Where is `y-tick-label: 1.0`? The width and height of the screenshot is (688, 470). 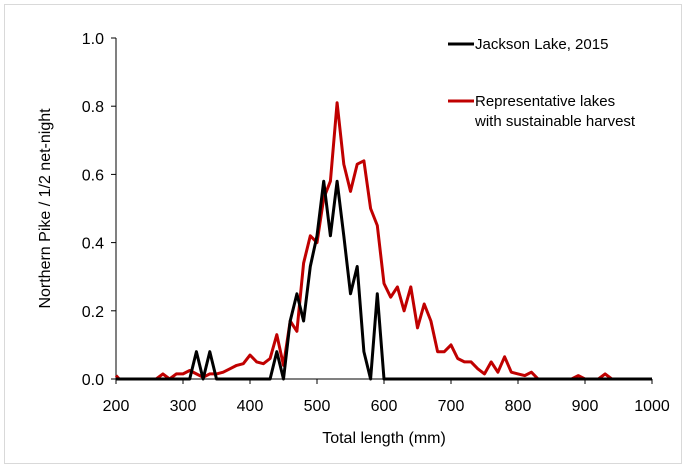
y-tick-label: 1.0 is located at coordinates (93, 39).